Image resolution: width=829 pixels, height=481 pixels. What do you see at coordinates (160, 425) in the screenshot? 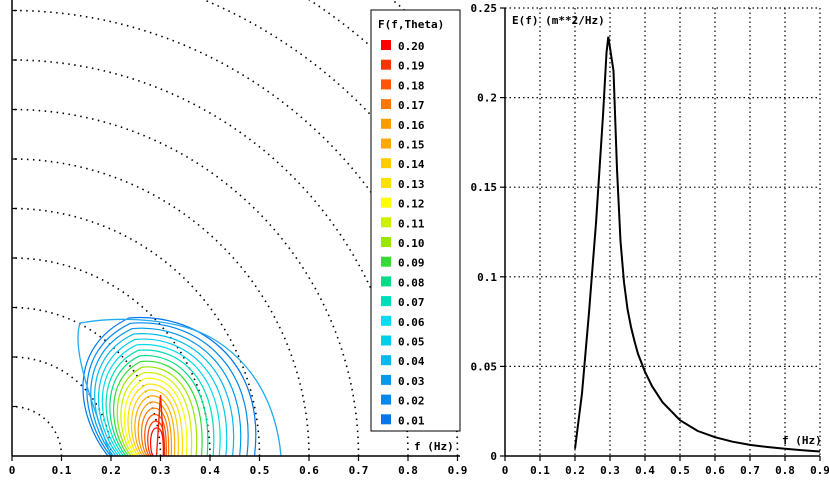
I see `contour-peak` at bounding box center [160, 425].